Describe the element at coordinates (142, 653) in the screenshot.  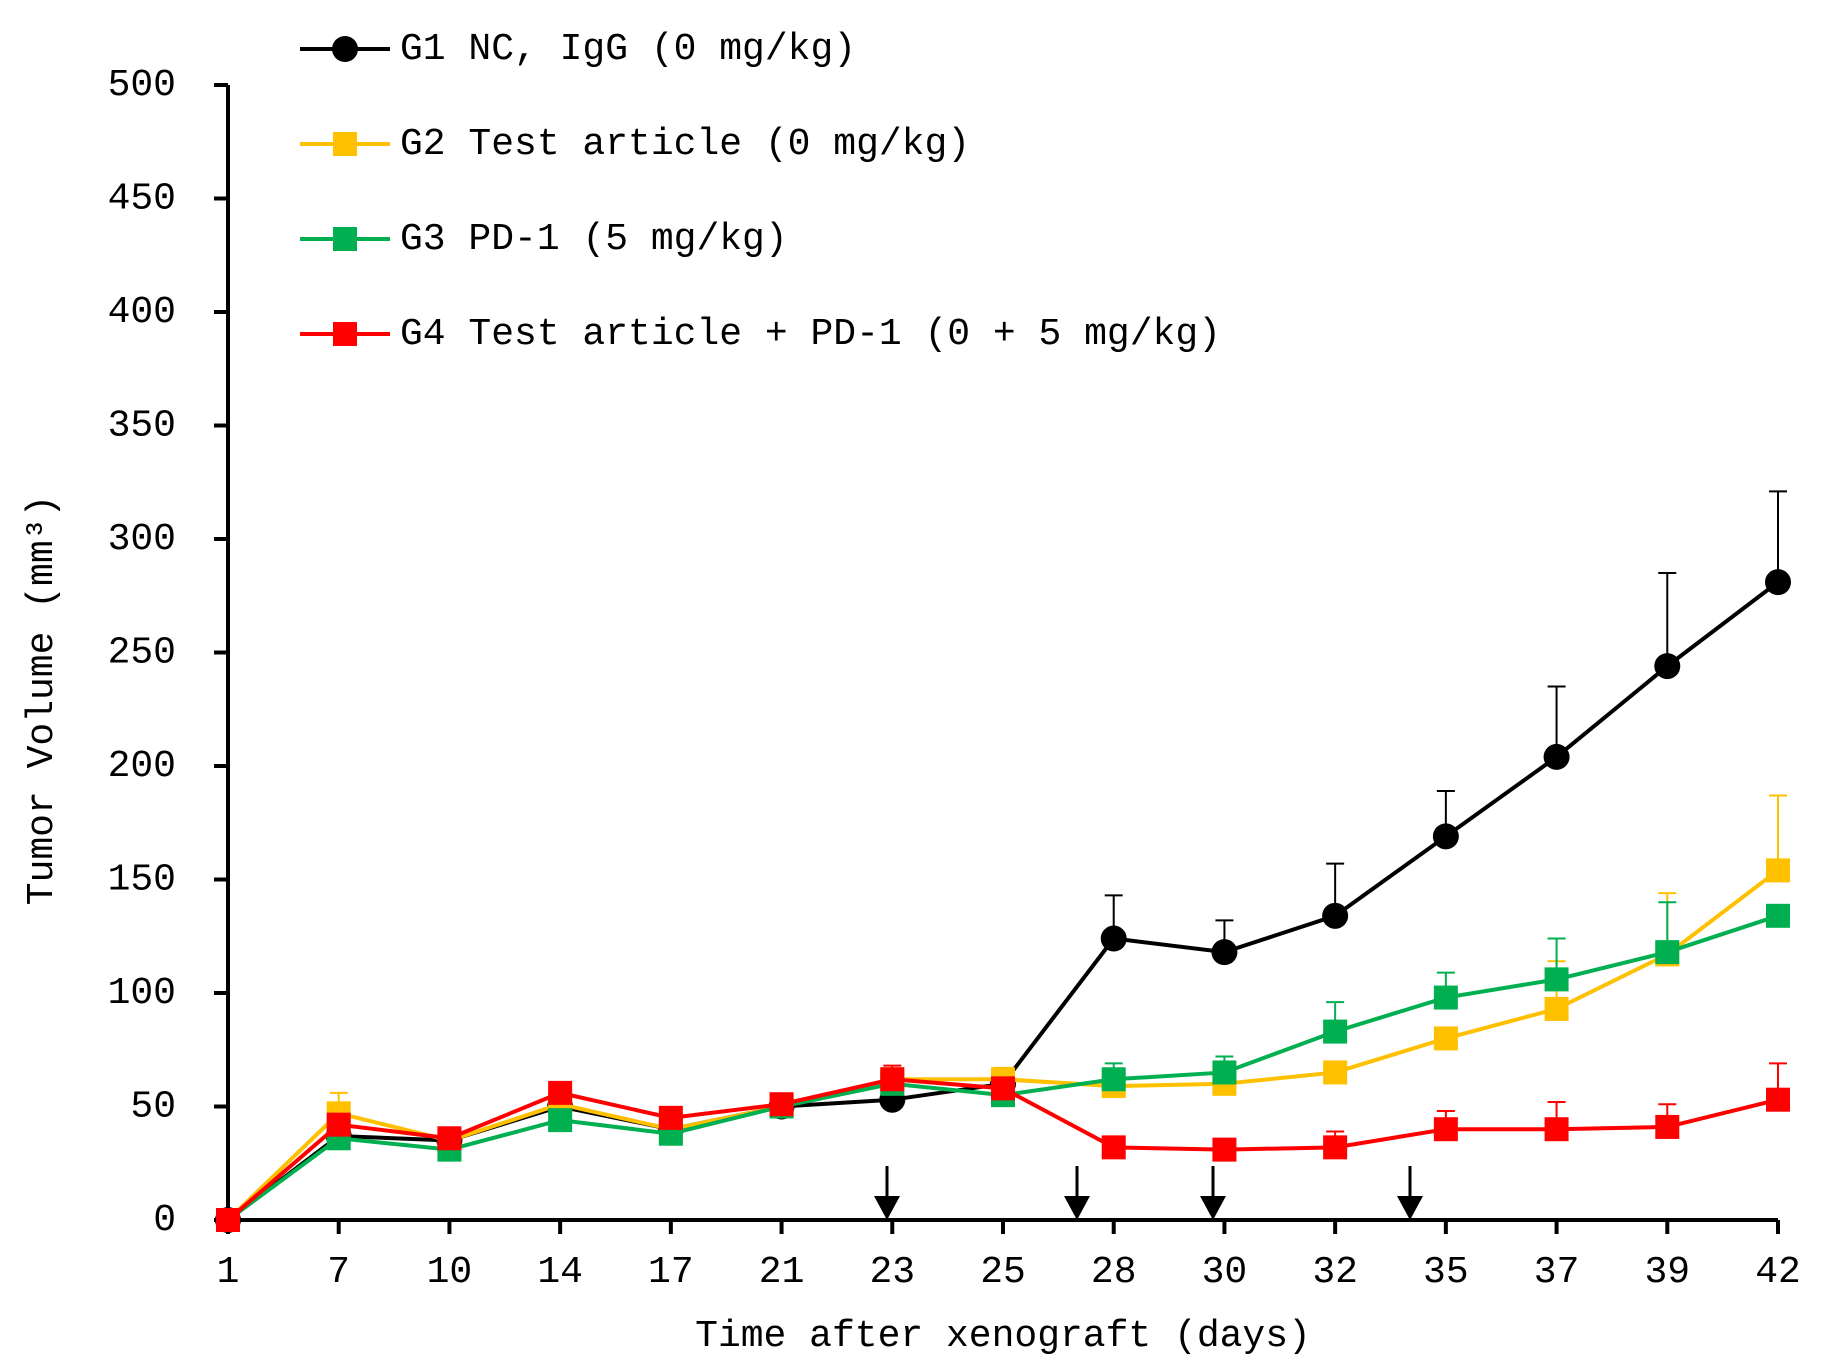
I see `y-tick-label: 250` at that location.